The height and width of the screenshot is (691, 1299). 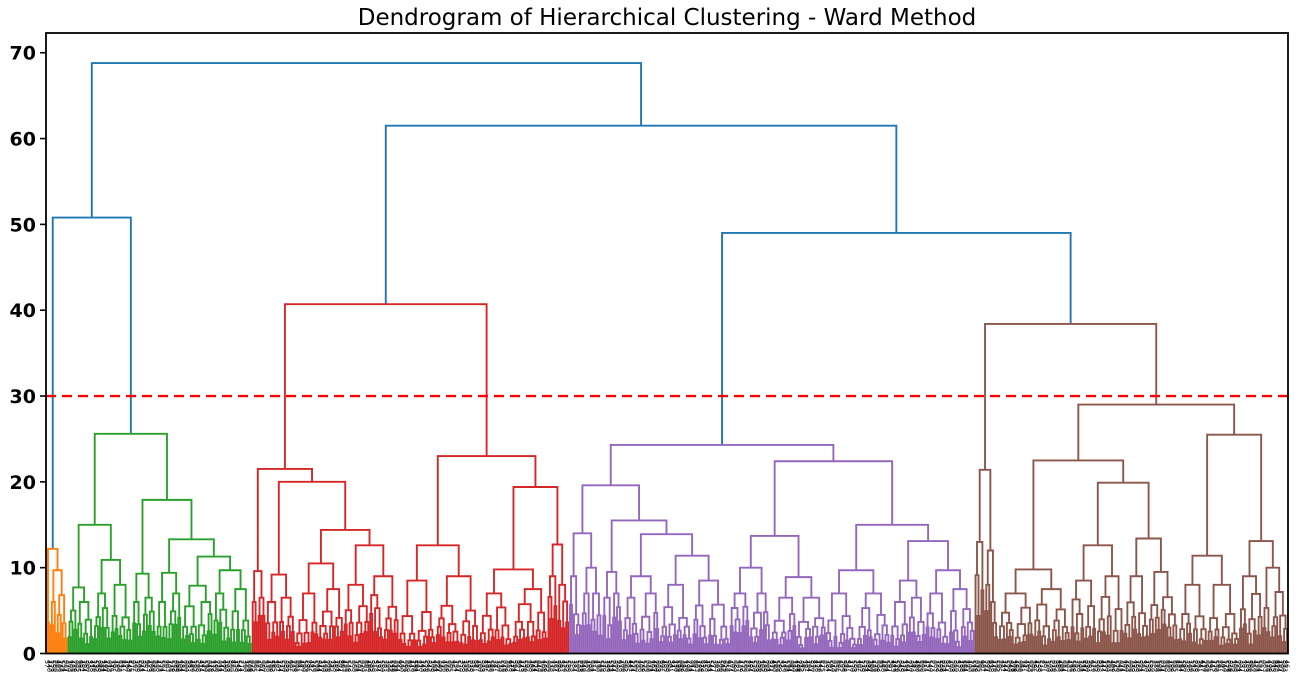 What do you see at coordinates (248, 666) in the screenshot?
I see `svg-text: 506` at bounding box center [248, 666].